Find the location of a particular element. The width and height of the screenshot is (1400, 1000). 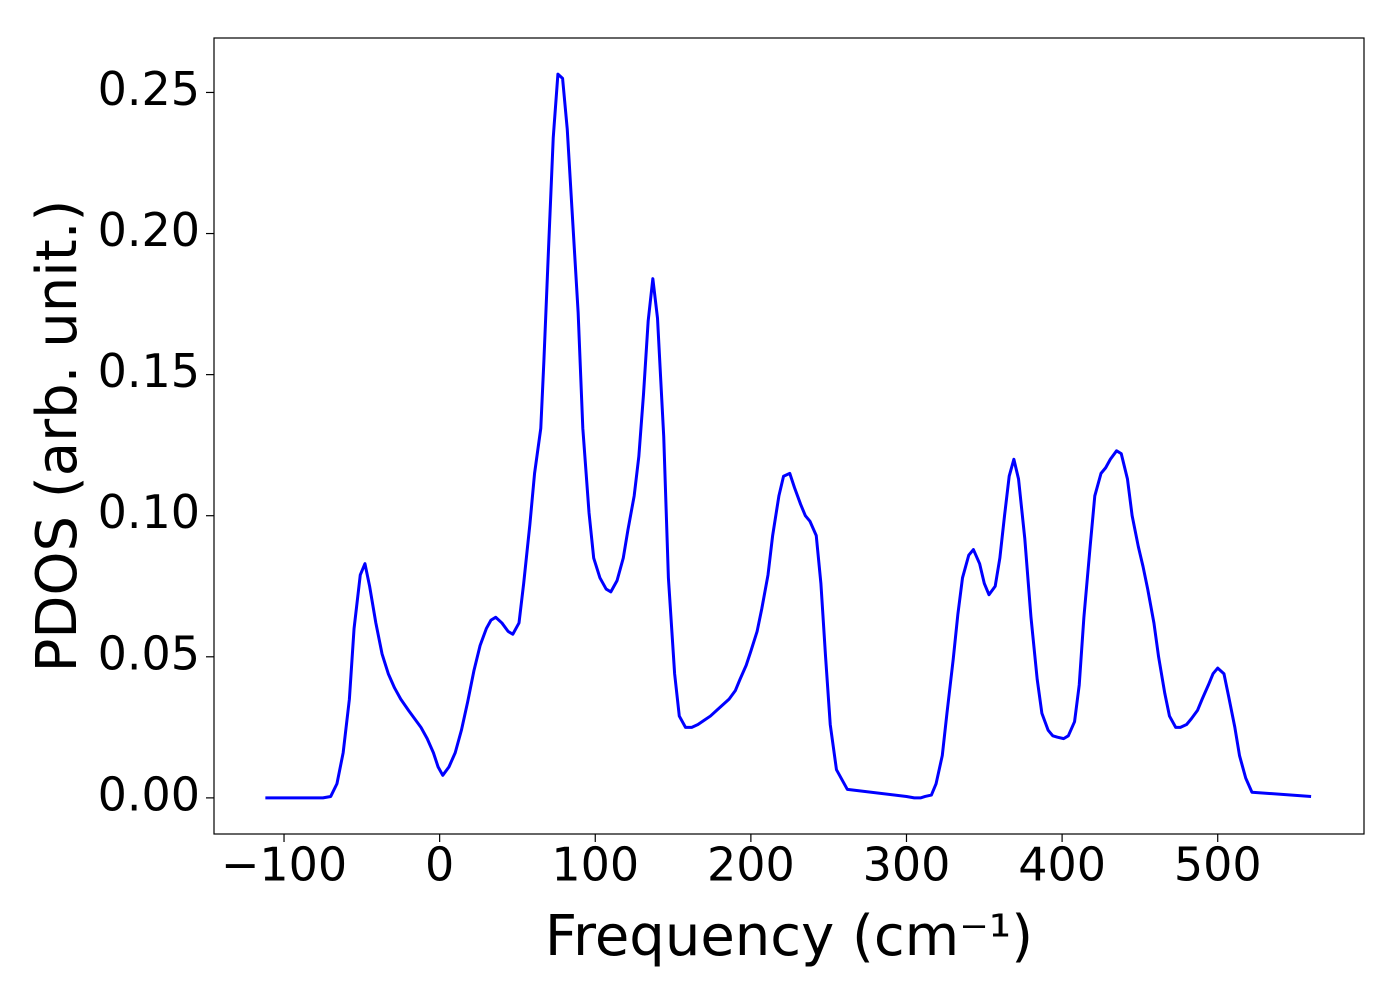

x-tick-label: 100 is located at coordinates (595, 865).